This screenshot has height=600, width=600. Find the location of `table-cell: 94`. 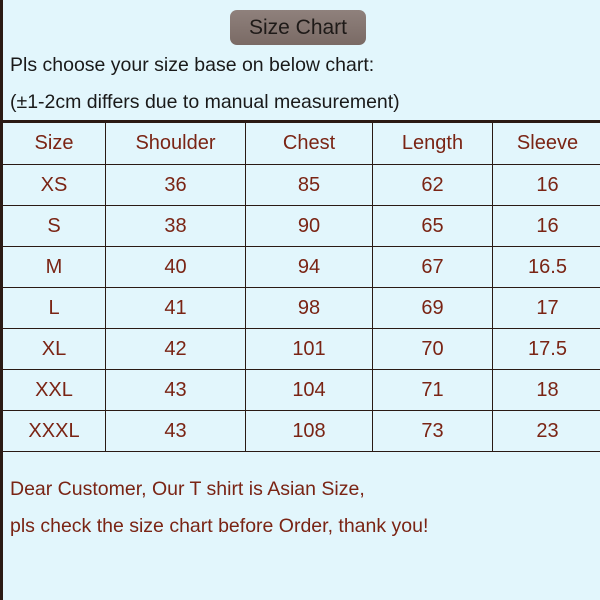

table-cell: 94 is located at coordinates (309, 267).